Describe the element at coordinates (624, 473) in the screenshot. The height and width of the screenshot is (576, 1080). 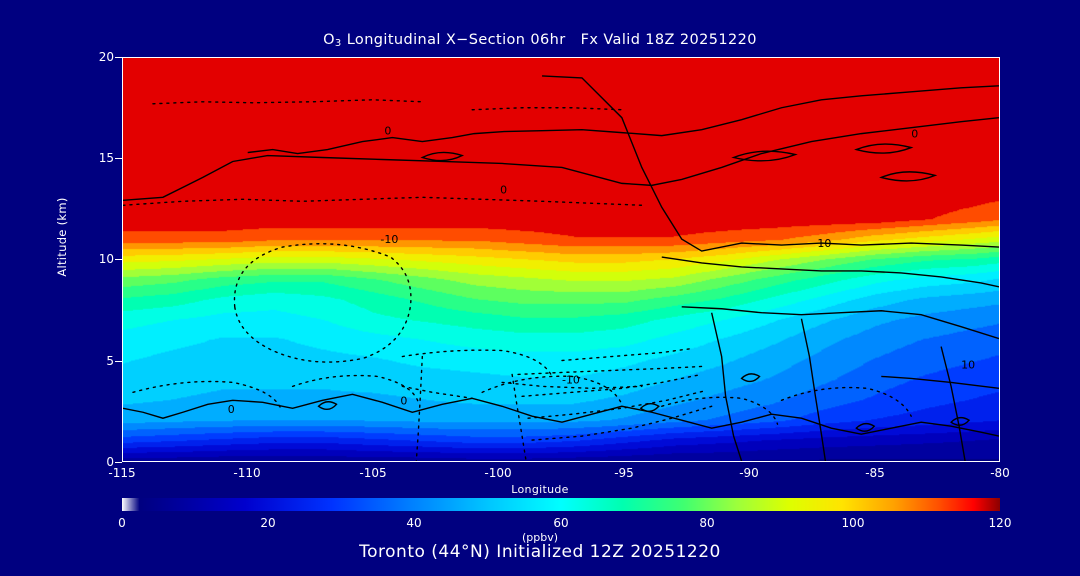
I see `x-tick-label-m95: -95` at that location.